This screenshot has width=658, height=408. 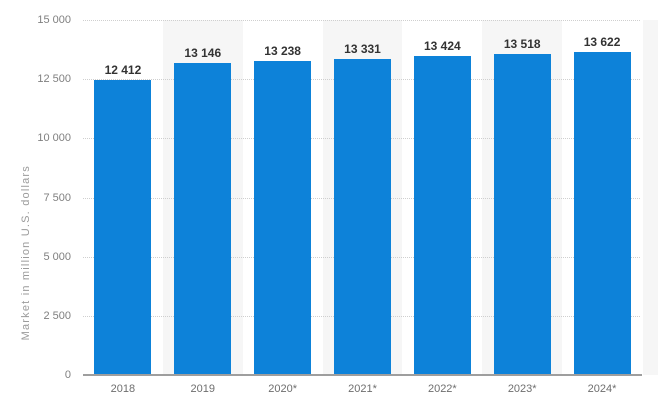 I want to click on bar-value-label-2022*: 13 424, so click(x=442, y=46).